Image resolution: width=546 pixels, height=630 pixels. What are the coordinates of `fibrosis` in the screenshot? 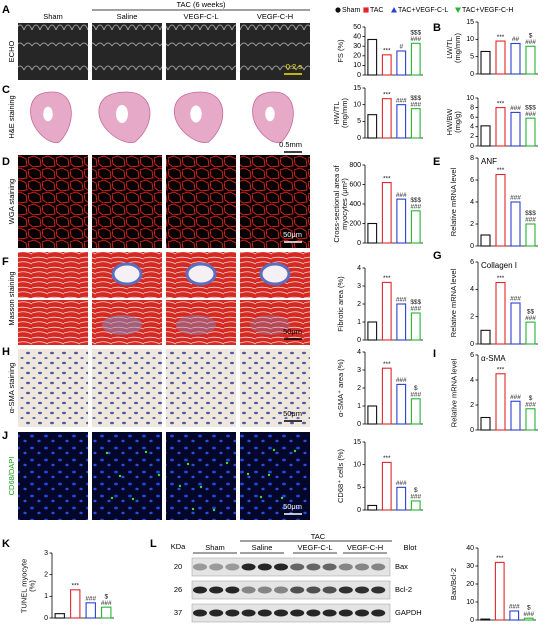 It's located at (196, 325).